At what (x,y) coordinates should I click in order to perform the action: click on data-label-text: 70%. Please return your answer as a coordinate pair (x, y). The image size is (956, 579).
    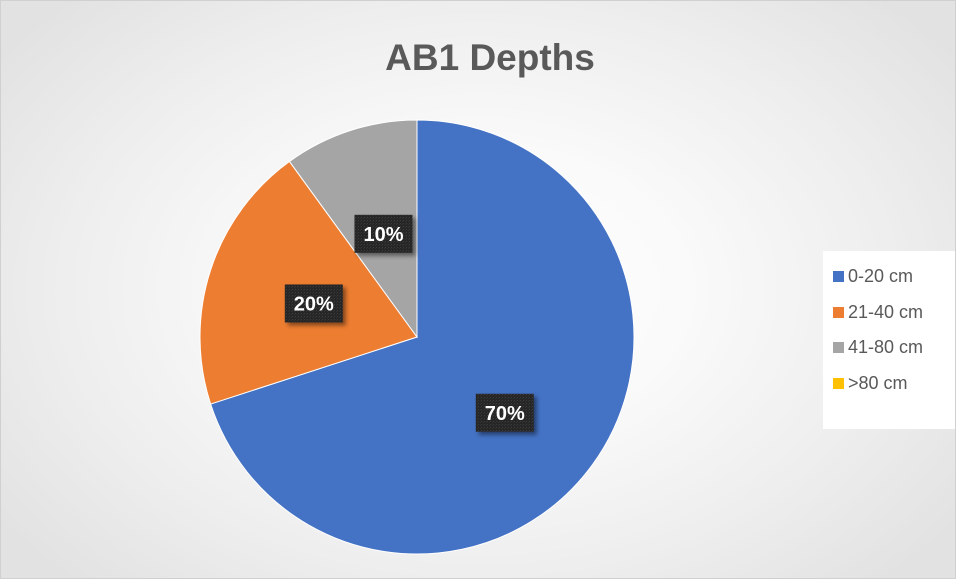
    Looking at the image, I should click on (505, 414).